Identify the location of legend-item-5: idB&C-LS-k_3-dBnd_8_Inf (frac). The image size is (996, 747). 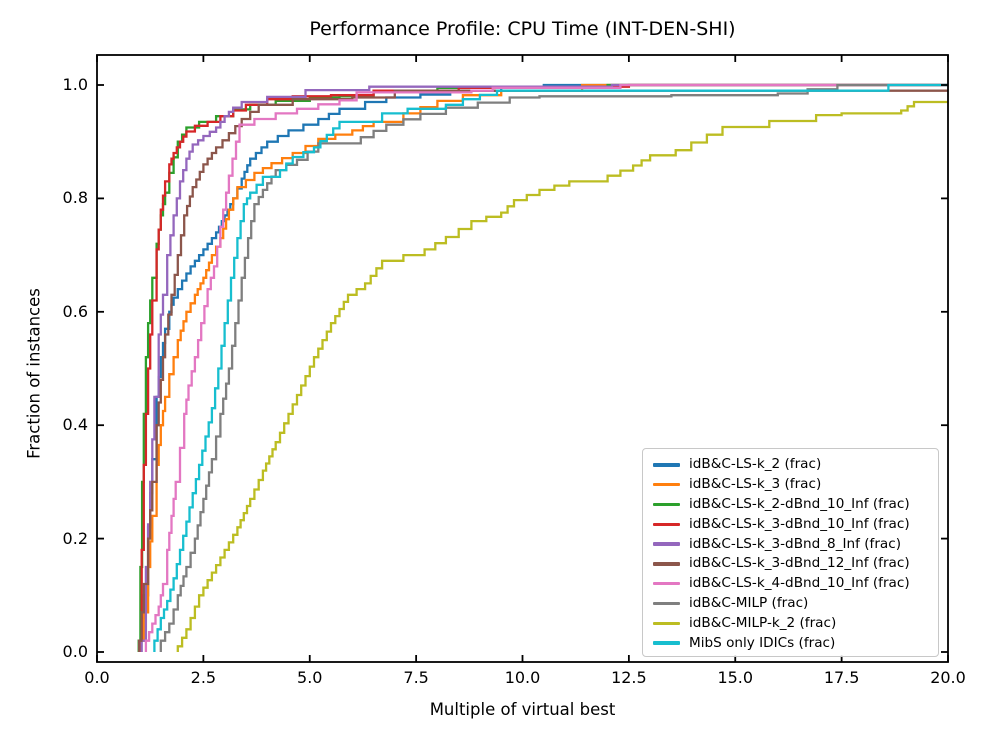
(790, 544).